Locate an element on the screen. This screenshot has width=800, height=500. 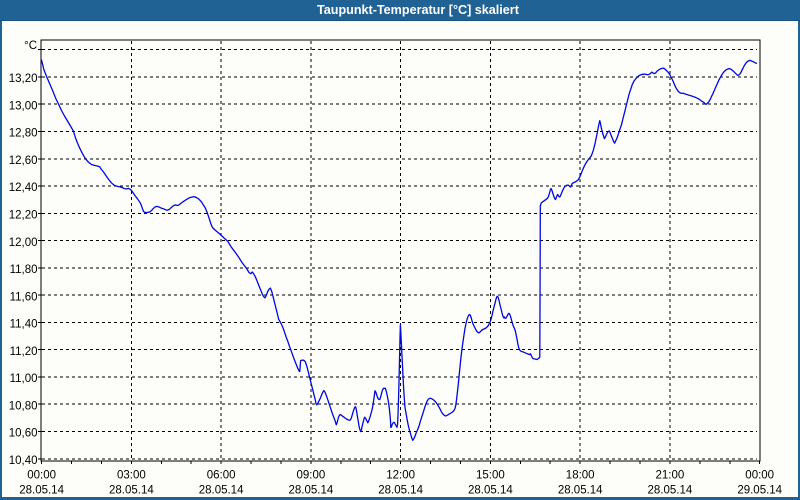
svg-text: 06:00 is located at coordinates (221, 476).